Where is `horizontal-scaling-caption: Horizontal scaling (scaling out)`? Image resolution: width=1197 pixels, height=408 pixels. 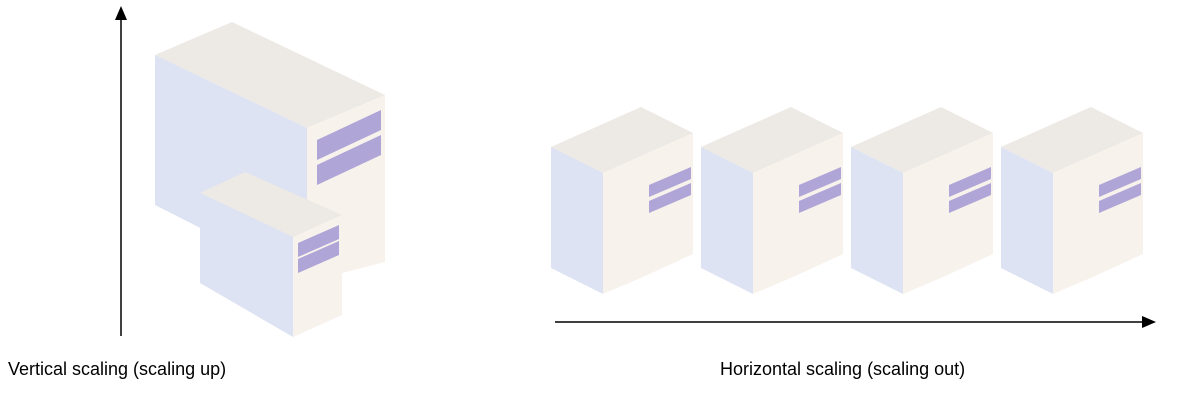
horizontal-scaling-caption: Horizontal scaling (scaling out) is located at coordinates (843, 369).